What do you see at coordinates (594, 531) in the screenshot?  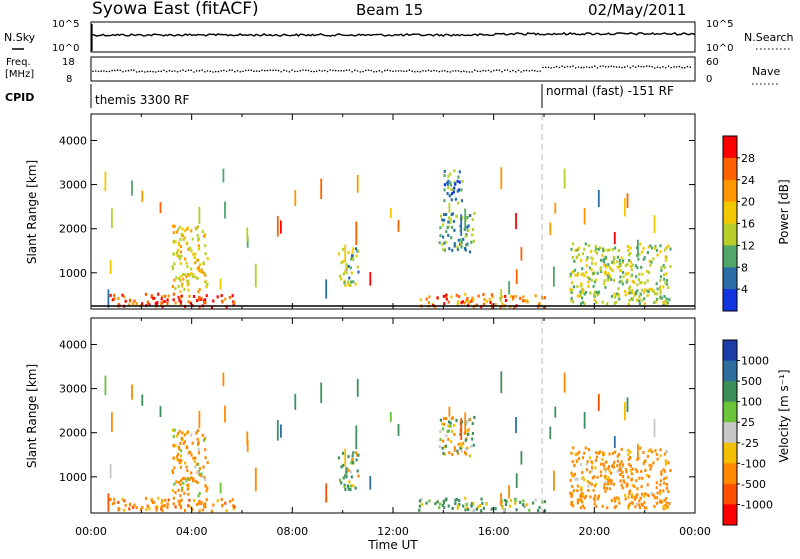 I see `x-tick-label: 20:00` at bounding box center [594, 531].